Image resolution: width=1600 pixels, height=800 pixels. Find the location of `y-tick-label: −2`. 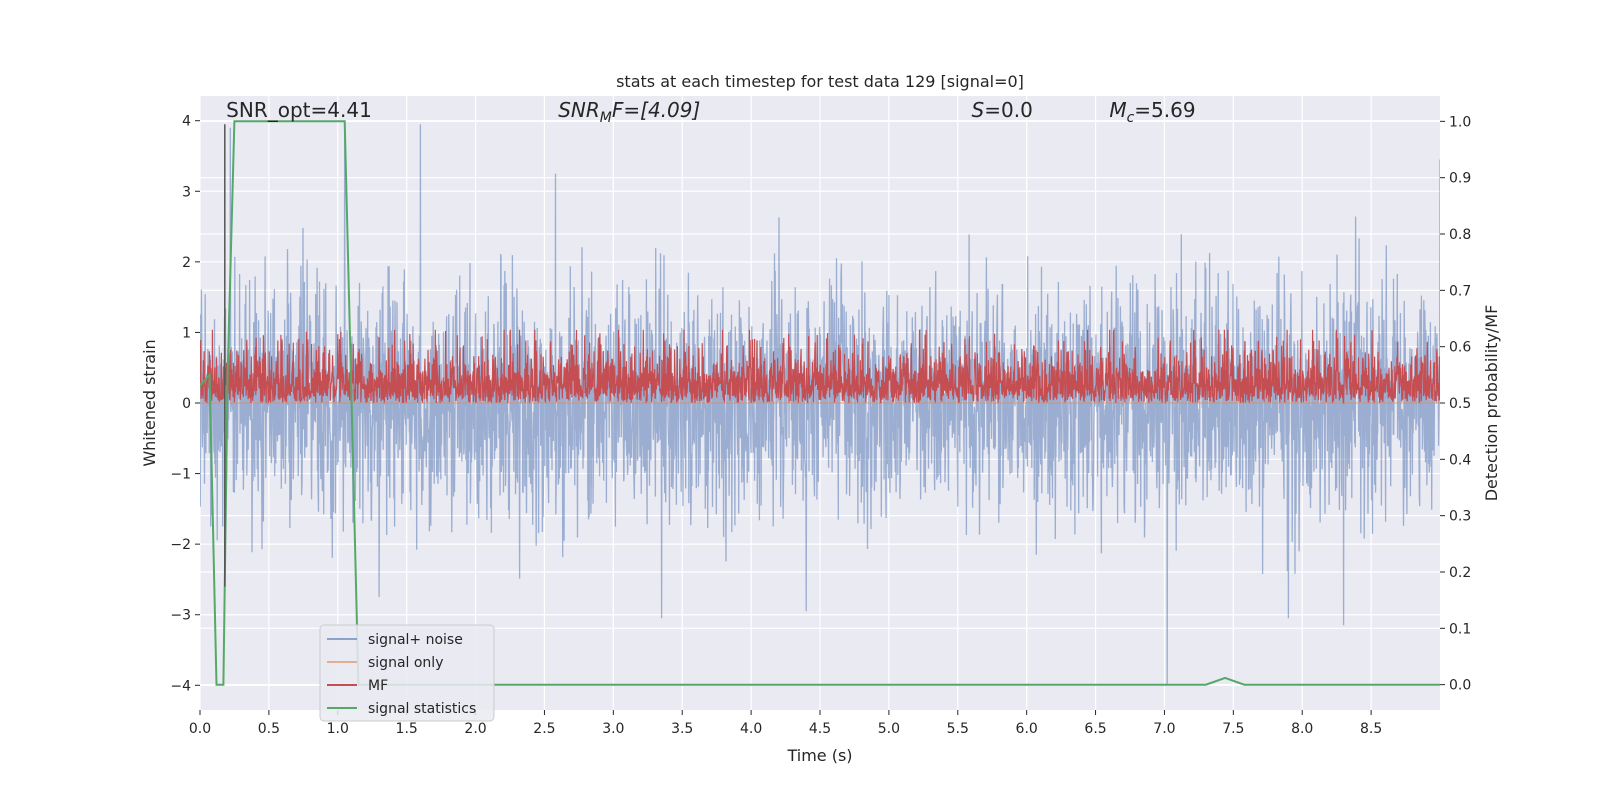

y-tick-label: −2 is located at coordinates (180, 545).